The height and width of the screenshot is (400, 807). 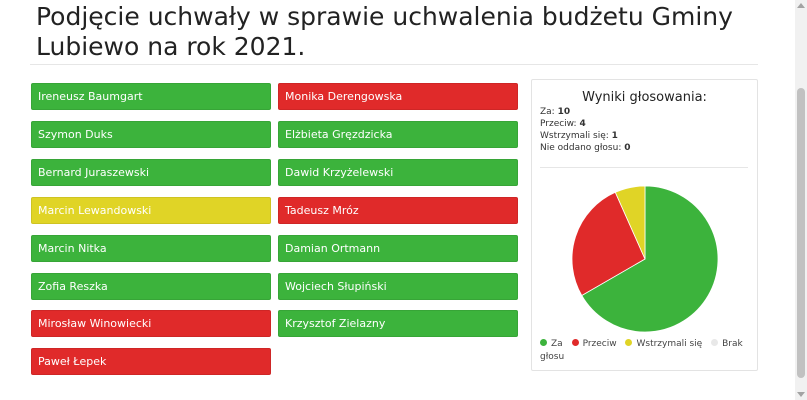 I want to click on voter-tile: Elżbieta Gręzdzicka, so click(x=398, y=134).